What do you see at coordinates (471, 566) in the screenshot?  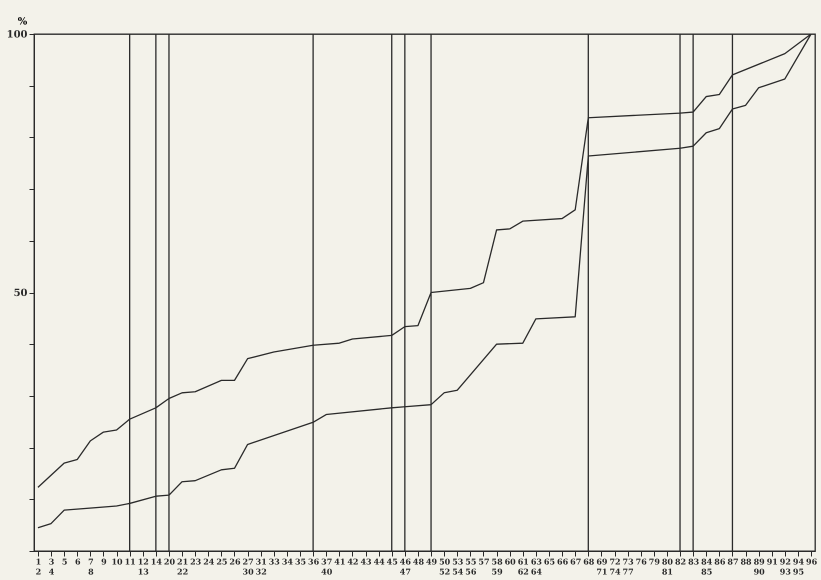 I see `x-tick-label: 55 56` at bounding box center [471, 566].